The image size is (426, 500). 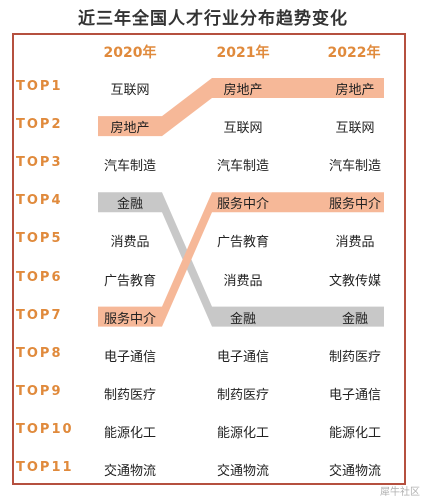 What do you see at coordinates (39, 86) in the screenshot?
I see `rank-label: TOP1` at bounding box center [39, 86].